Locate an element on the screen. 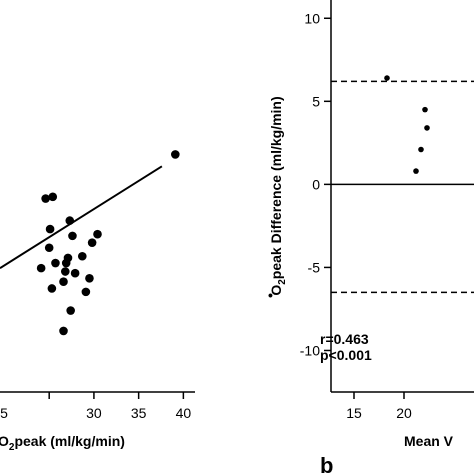  panel-b-y-tick-label-1: -5 is located at coordinates (314, 267).